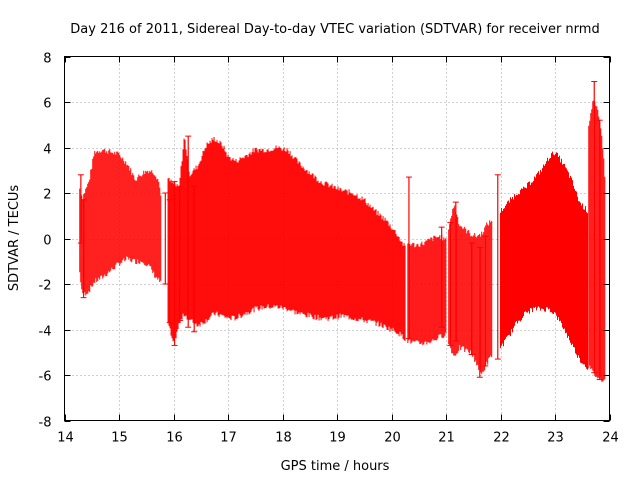 The width and height of the screenshot is (640, 480). What do you see at coordinates (47, 104) in the screenshot?
I see `y-tick-label: 6` at bounding box center [47, 104].